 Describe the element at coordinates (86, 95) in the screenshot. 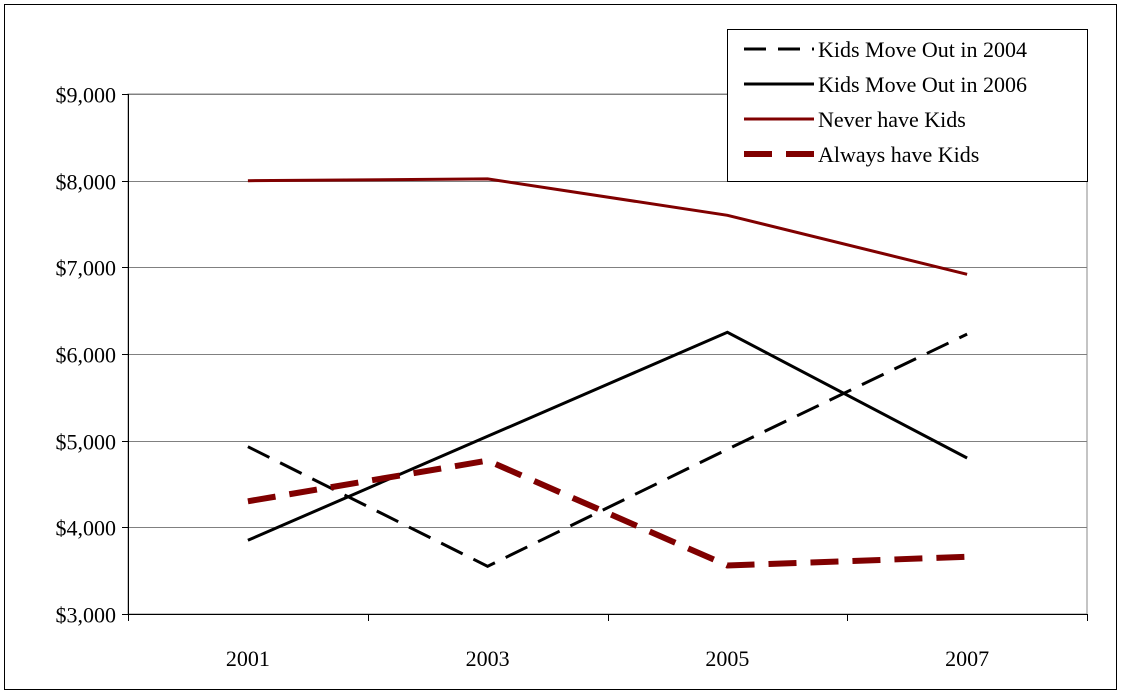

I see `y-tick-label: $9,000` at that location.